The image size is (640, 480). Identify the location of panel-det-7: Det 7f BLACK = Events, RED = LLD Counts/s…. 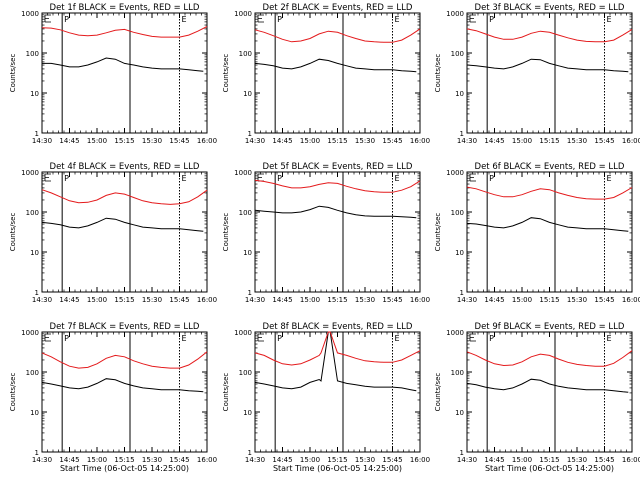
(113, 397).